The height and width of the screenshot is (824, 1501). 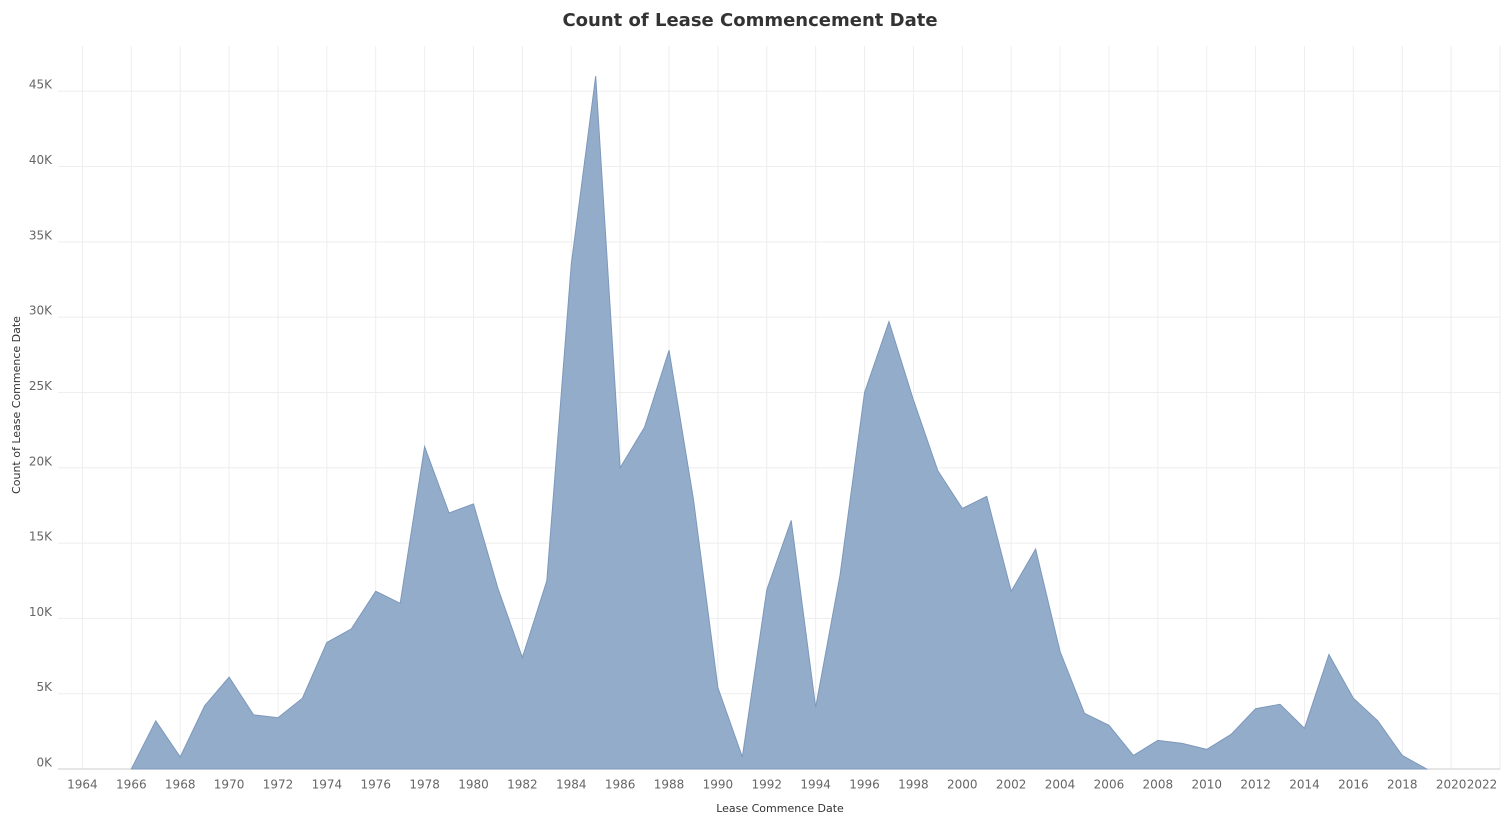 I want to click on x-tick-label: 2018, so click(x=1402, y=785).